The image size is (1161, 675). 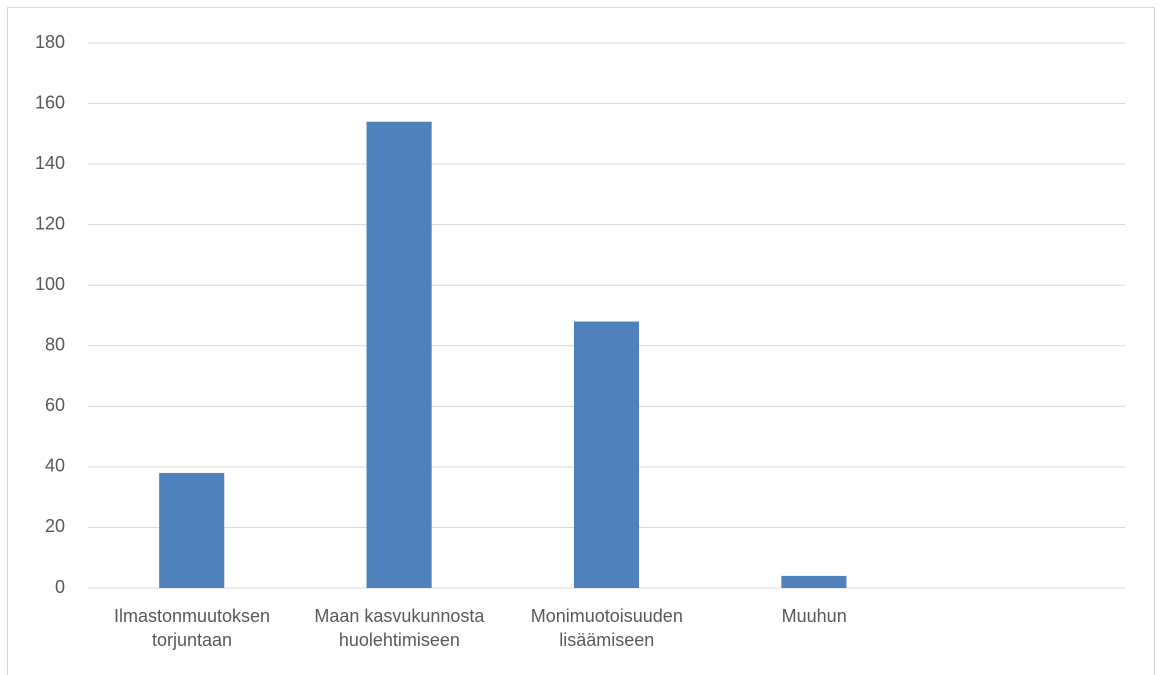 What do you see at coordinates (50, 223) in the screenshot?
I see `y-tick-label: 120` at bounding box center [50, 223].